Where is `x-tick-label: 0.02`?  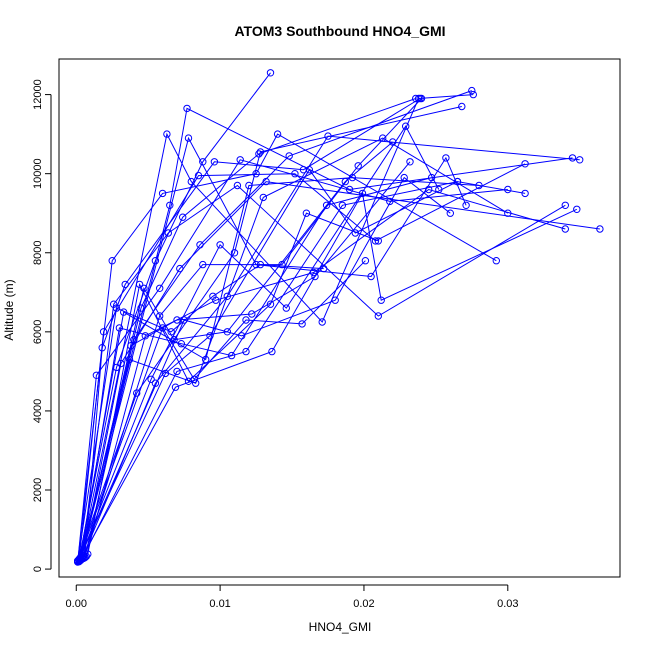
x-tick-label: 0.02 is located at coordinates (363, 604).